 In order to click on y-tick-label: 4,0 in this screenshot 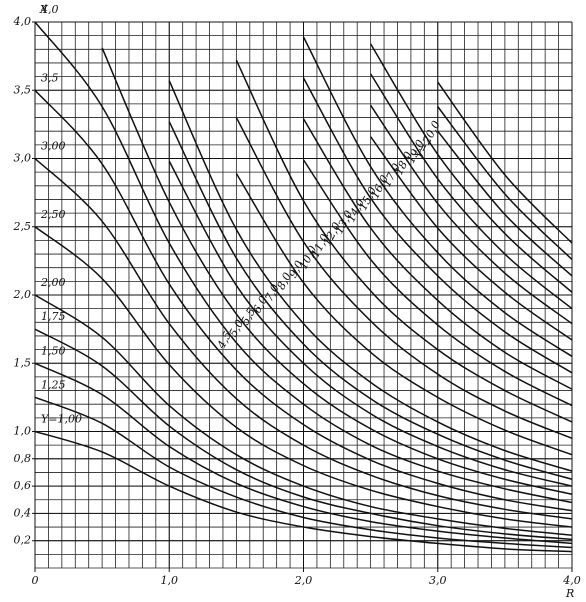, I will do `click(22, 21)`.